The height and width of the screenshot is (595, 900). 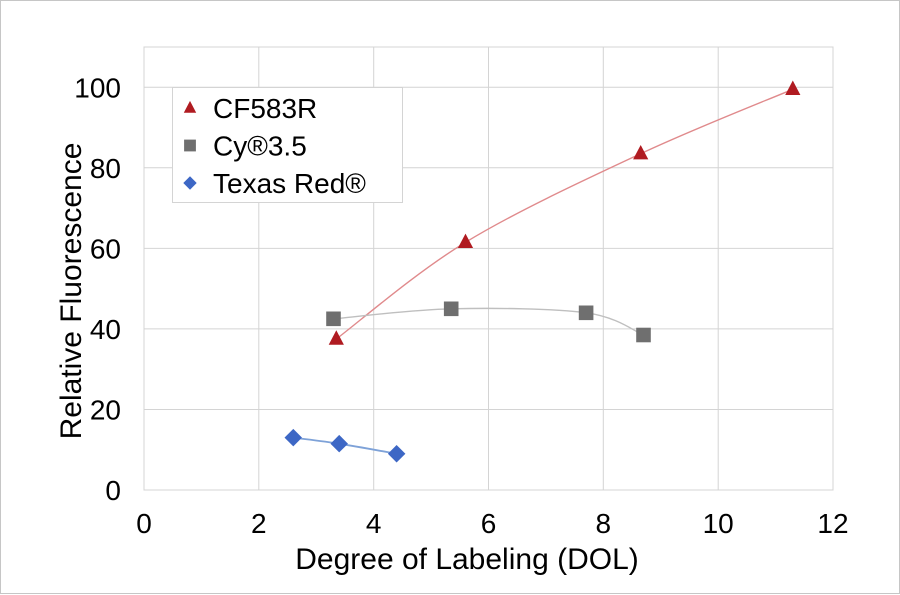 I want to click on y-tick-label: 100, so click(x=97, y=87).